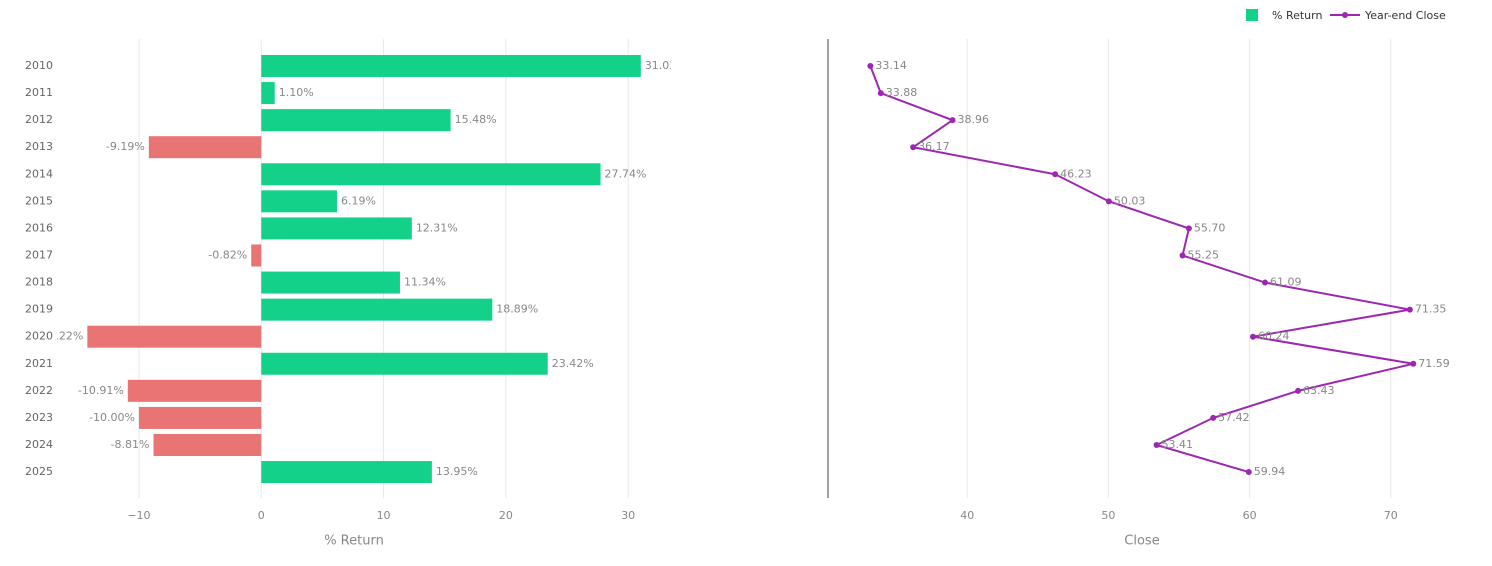 This screenshot has height=566, width=1492. What do you see at coordinates (39, 227) in the screenshot?
I see `y-tick-label: 2016` at bounding box center [39, 227].